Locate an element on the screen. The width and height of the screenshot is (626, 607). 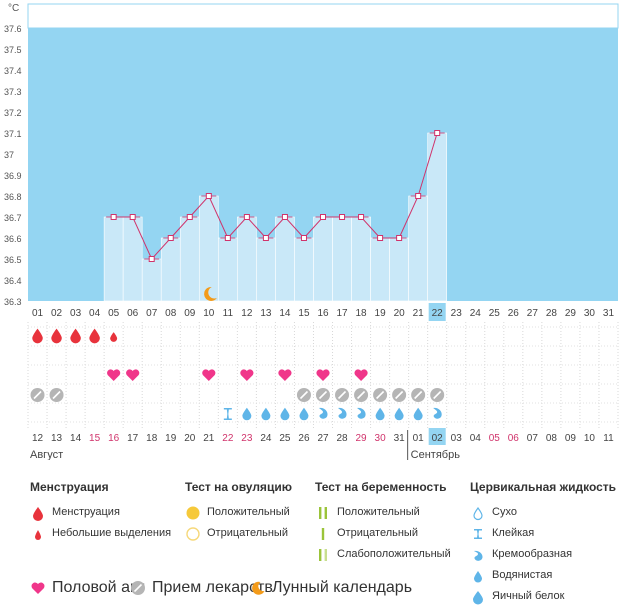
y-tick-label: 37.6 is located at coordinates (13, 29).